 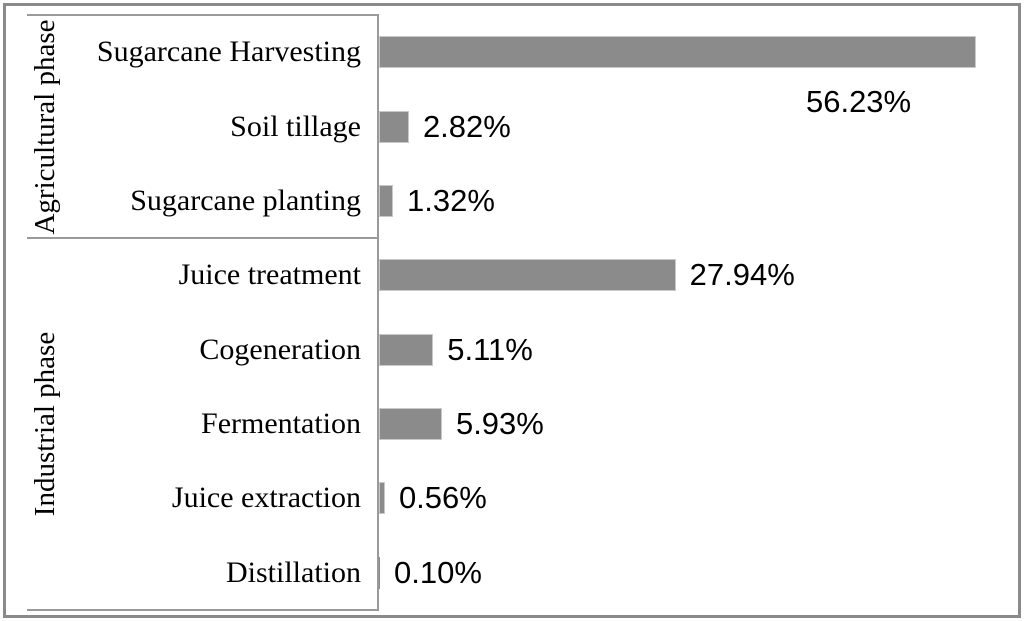 I want to click on axis-bottom-line, so click(x=203, y=610).